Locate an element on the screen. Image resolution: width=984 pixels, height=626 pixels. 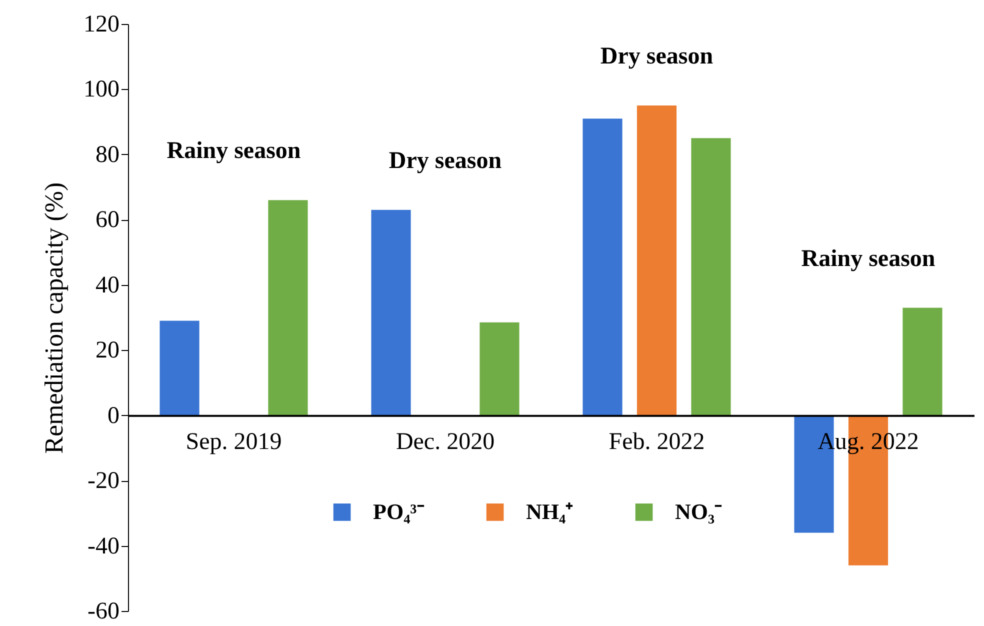
y-tick-label: 20 is located at coordinates (108, 351).